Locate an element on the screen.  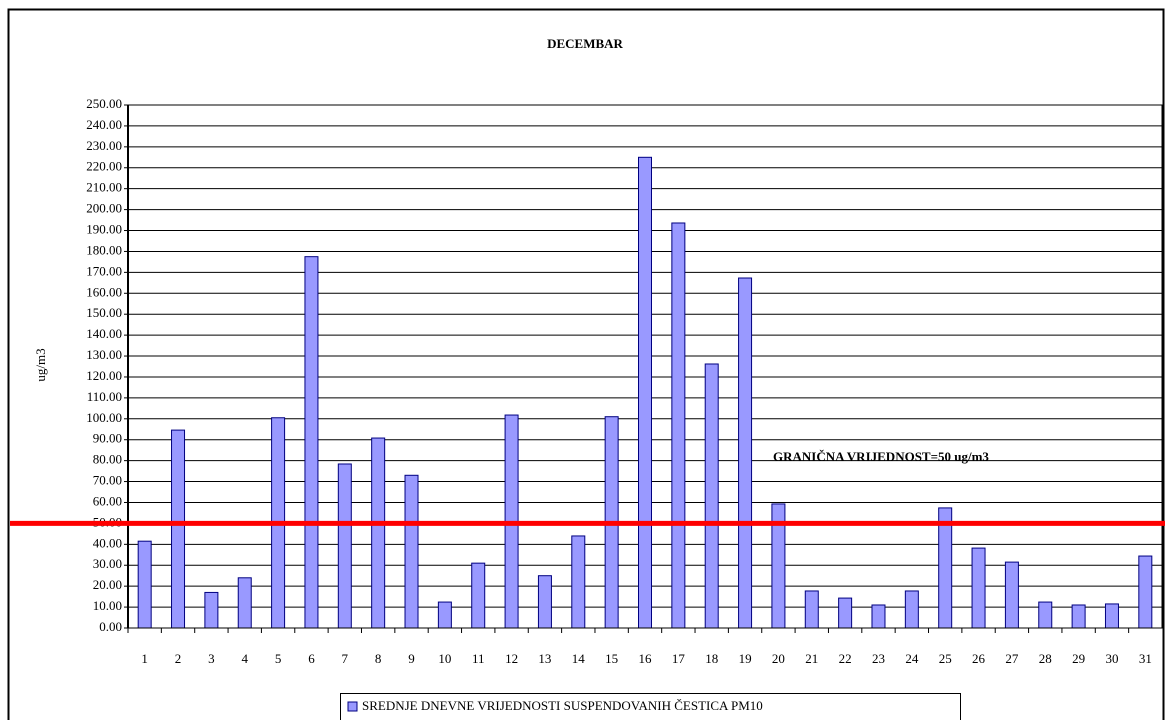
x-tick-label: 23 is located at coordinates (878, 658).